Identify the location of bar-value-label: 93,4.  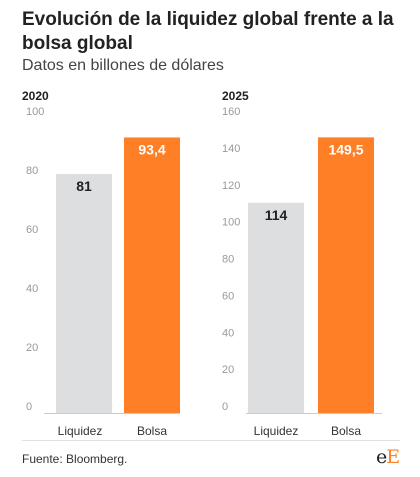
(151, 149).